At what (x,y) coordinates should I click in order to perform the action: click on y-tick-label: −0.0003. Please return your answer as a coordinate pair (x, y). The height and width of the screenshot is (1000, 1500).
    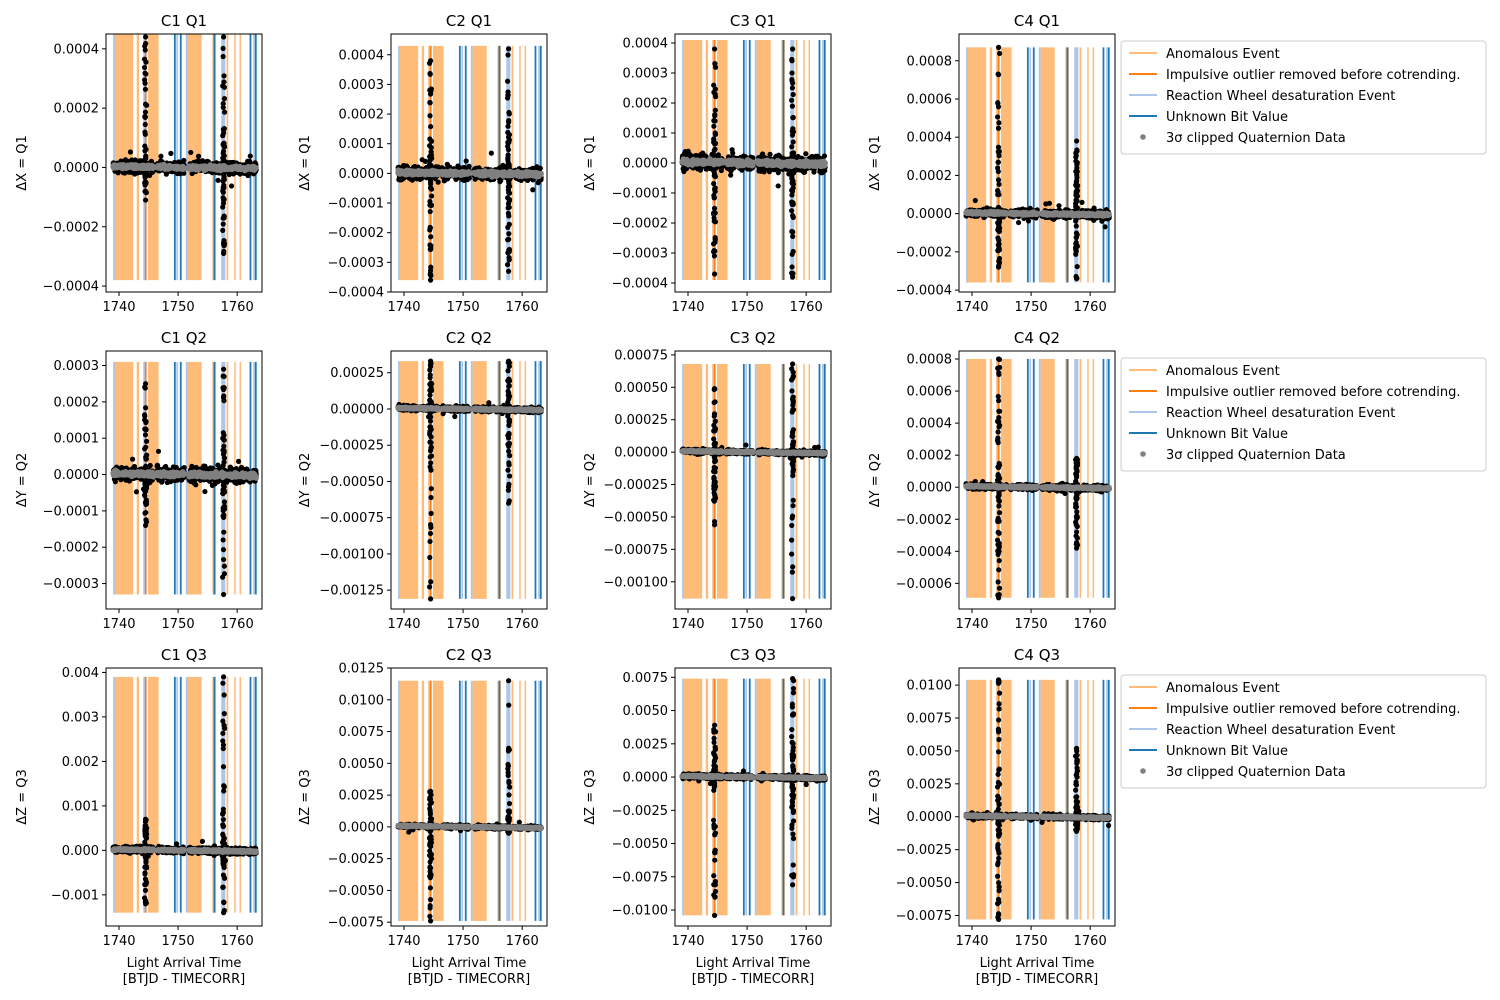
    Looking at the image, I should click on (356, 263).